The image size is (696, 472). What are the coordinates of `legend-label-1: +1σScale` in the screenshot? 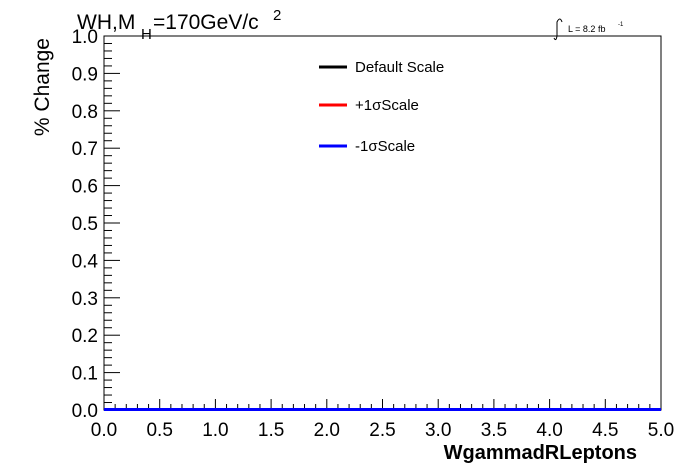 It's located at (387, 105).